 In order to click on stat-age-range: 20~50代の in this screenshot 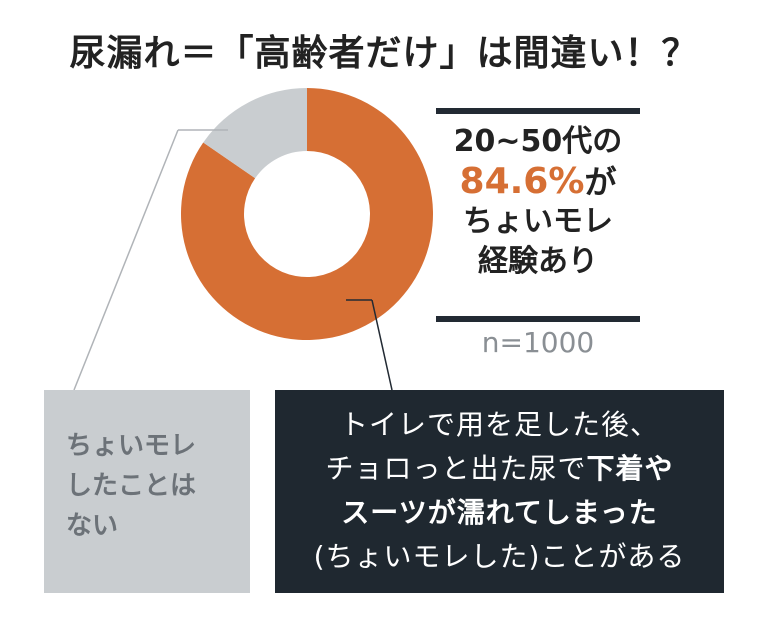, I will do `click(538, 141)`.